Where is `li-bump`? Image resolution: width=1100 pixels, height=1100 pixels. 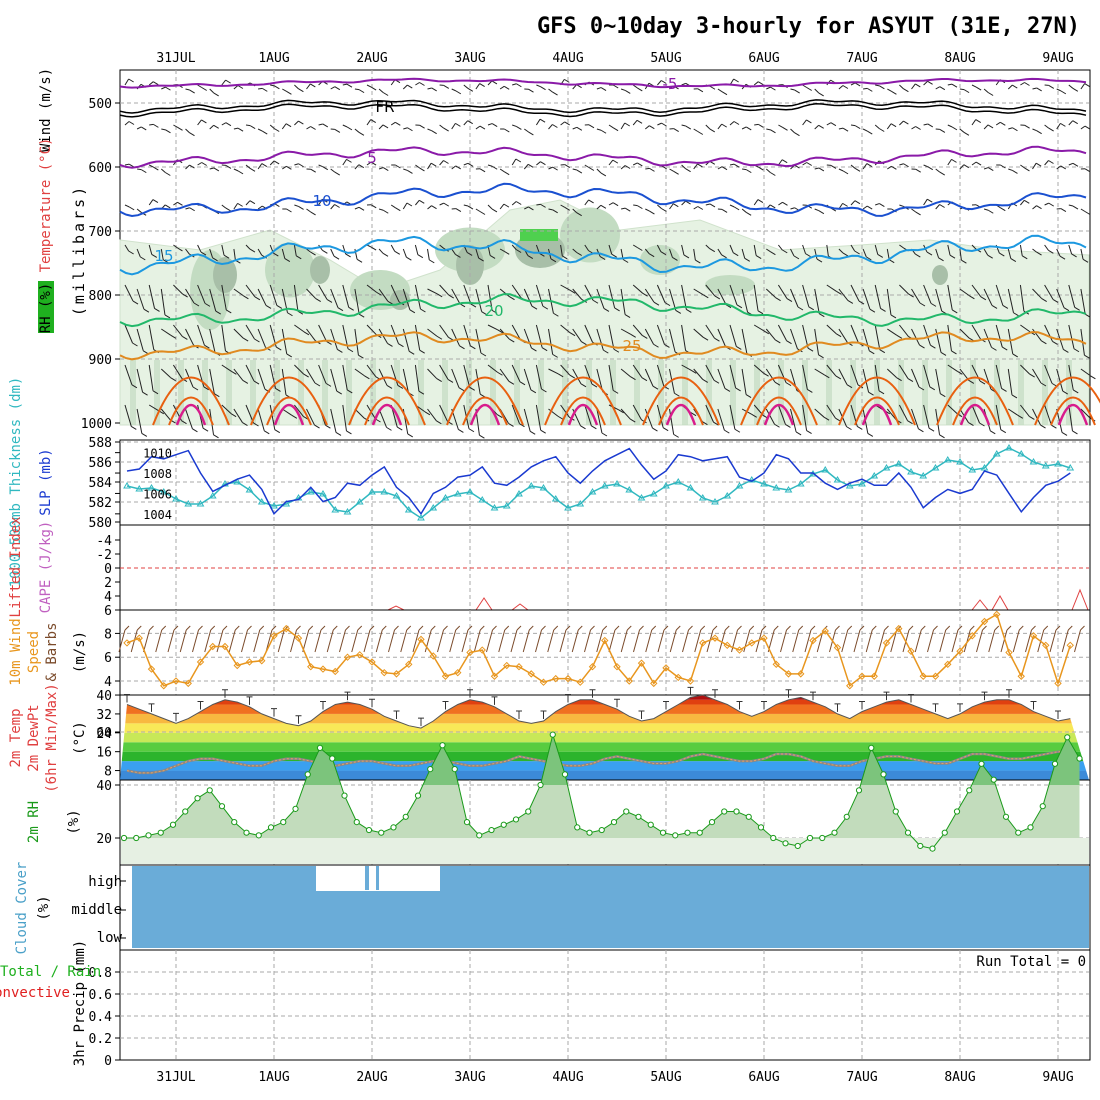
li-bump is located at coordinates (1000, 602).